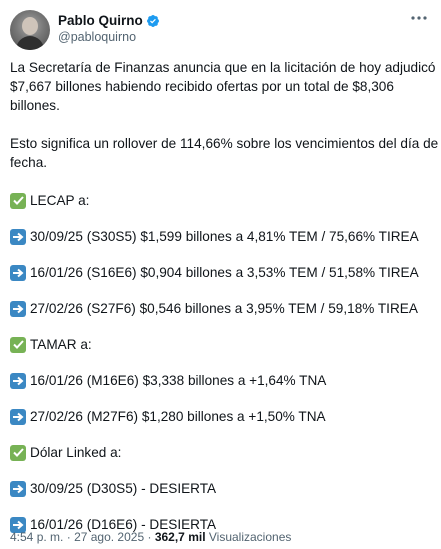  What do you see at coordinates (220, 524) in the screenshot?
I see `dolar-item: 16/01/26 (D16E6) - DESIERTA` at bounding box center [220, 524].